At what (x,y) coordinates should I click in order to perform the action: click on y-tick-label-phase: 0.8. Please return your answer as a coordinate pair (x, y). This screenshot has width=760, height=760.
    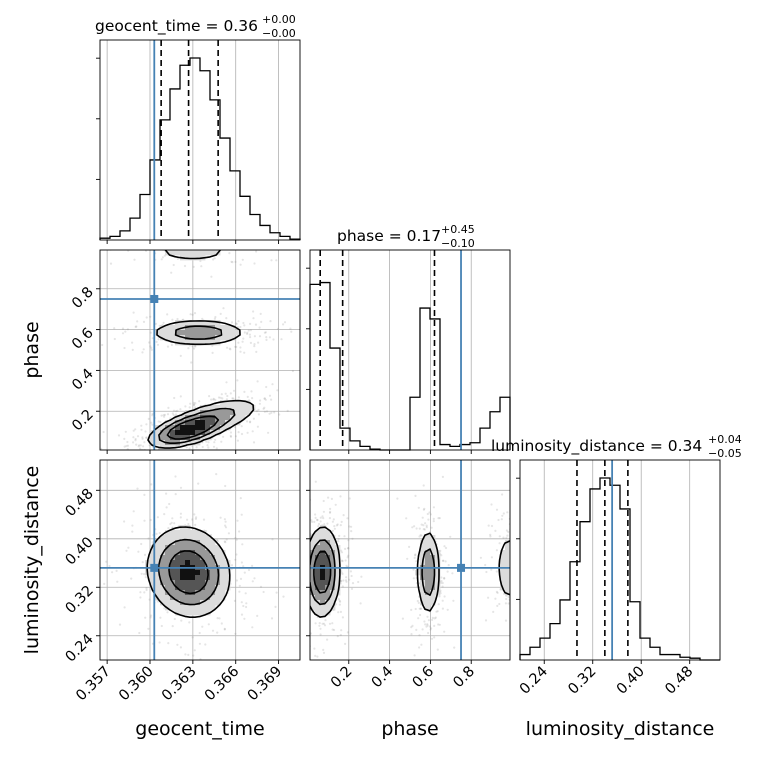
    Looking at the image, I should click on (83, 298).